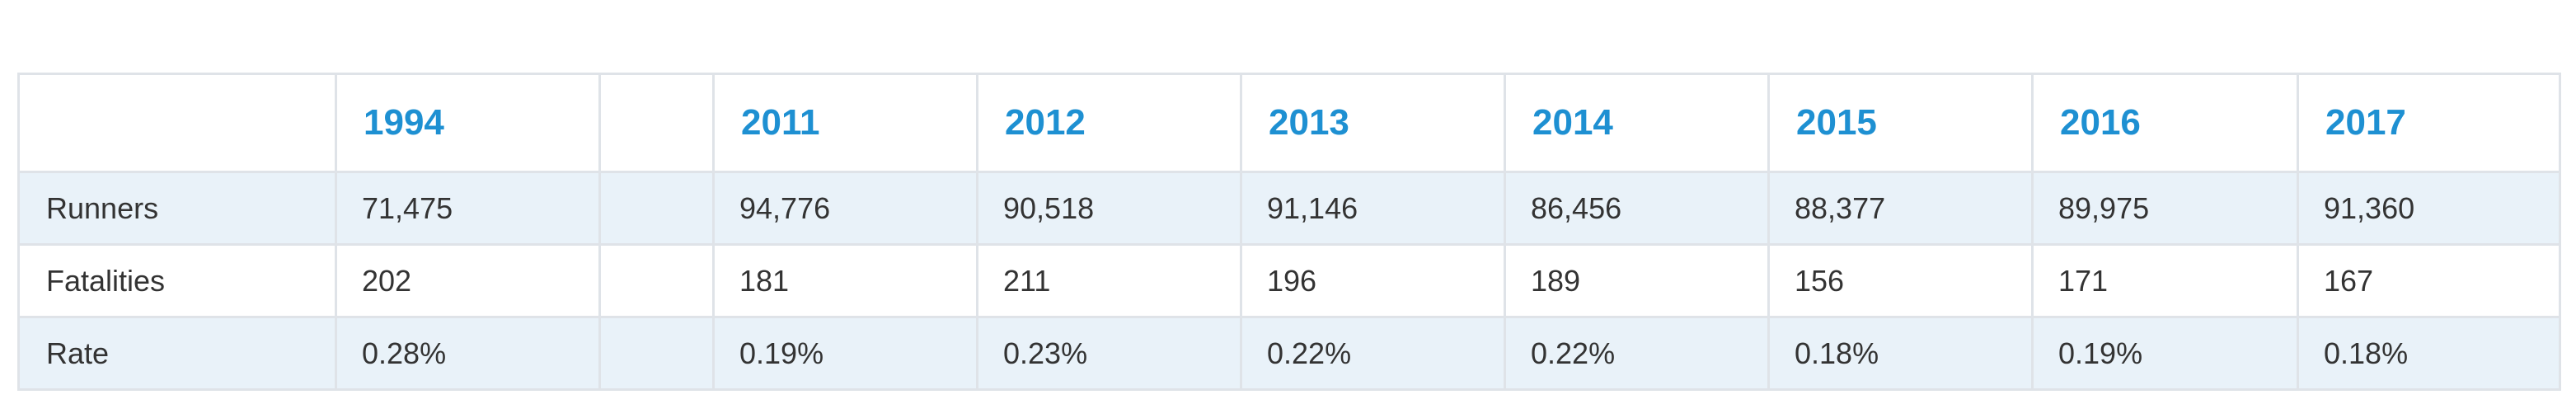  I want to click on table-cell: 181, so click(845, 280).